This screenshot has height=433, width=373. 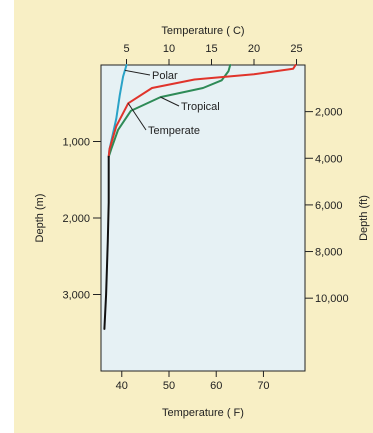 What do you see at coordinates (211, 49) in the screenshot?
I see `top-tick-label: 15` at bounding box center [211, 49].